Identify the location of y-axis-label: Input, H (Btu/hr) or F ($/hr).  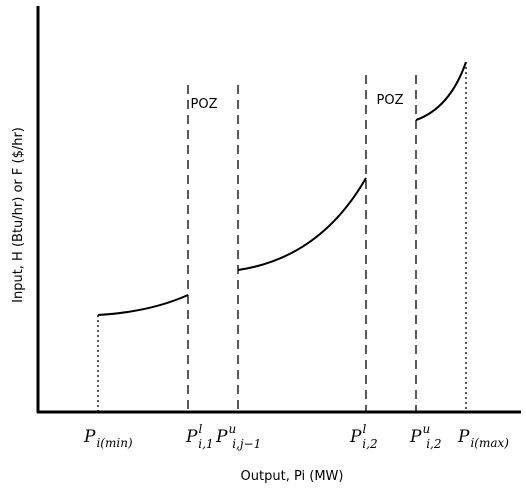
(18, 215).